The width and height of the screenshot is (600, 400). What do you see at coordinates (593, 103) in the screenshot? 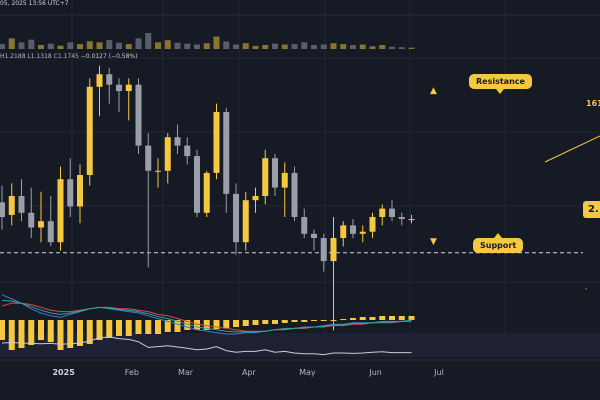
I see `price-axis-label-upper: 161` at bounding box center [593, 103].